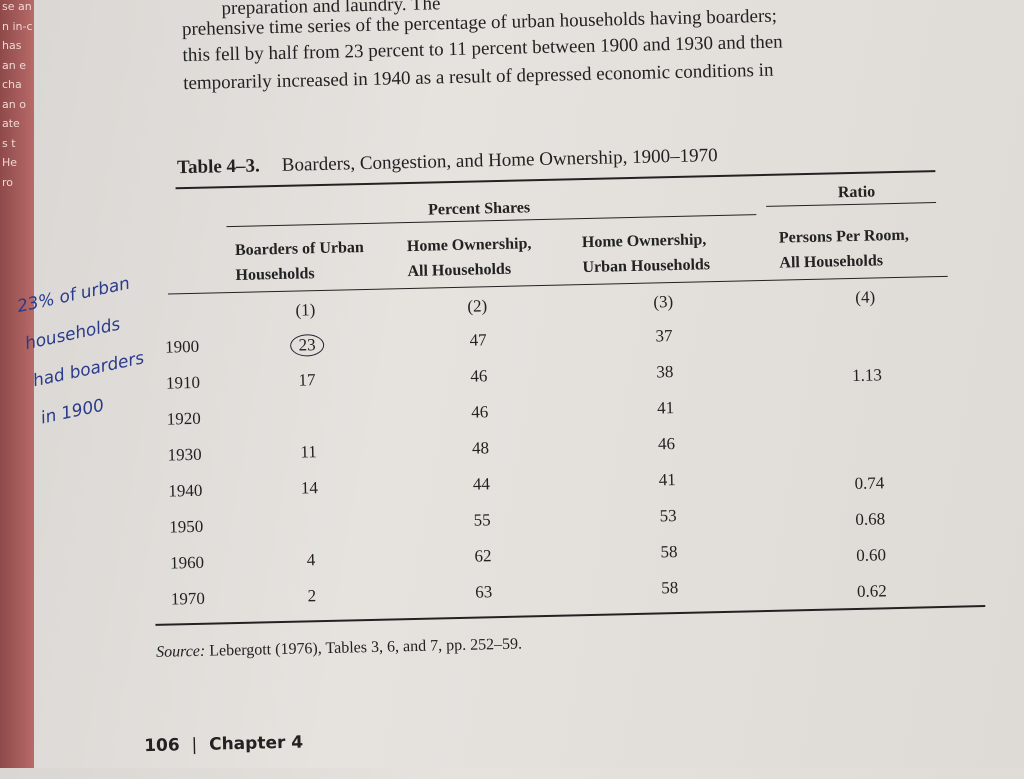 The image size is (1024, 779). Describe the element at coordinates (275, 274) in the screenshot. I see `header-line: Households` at that location.